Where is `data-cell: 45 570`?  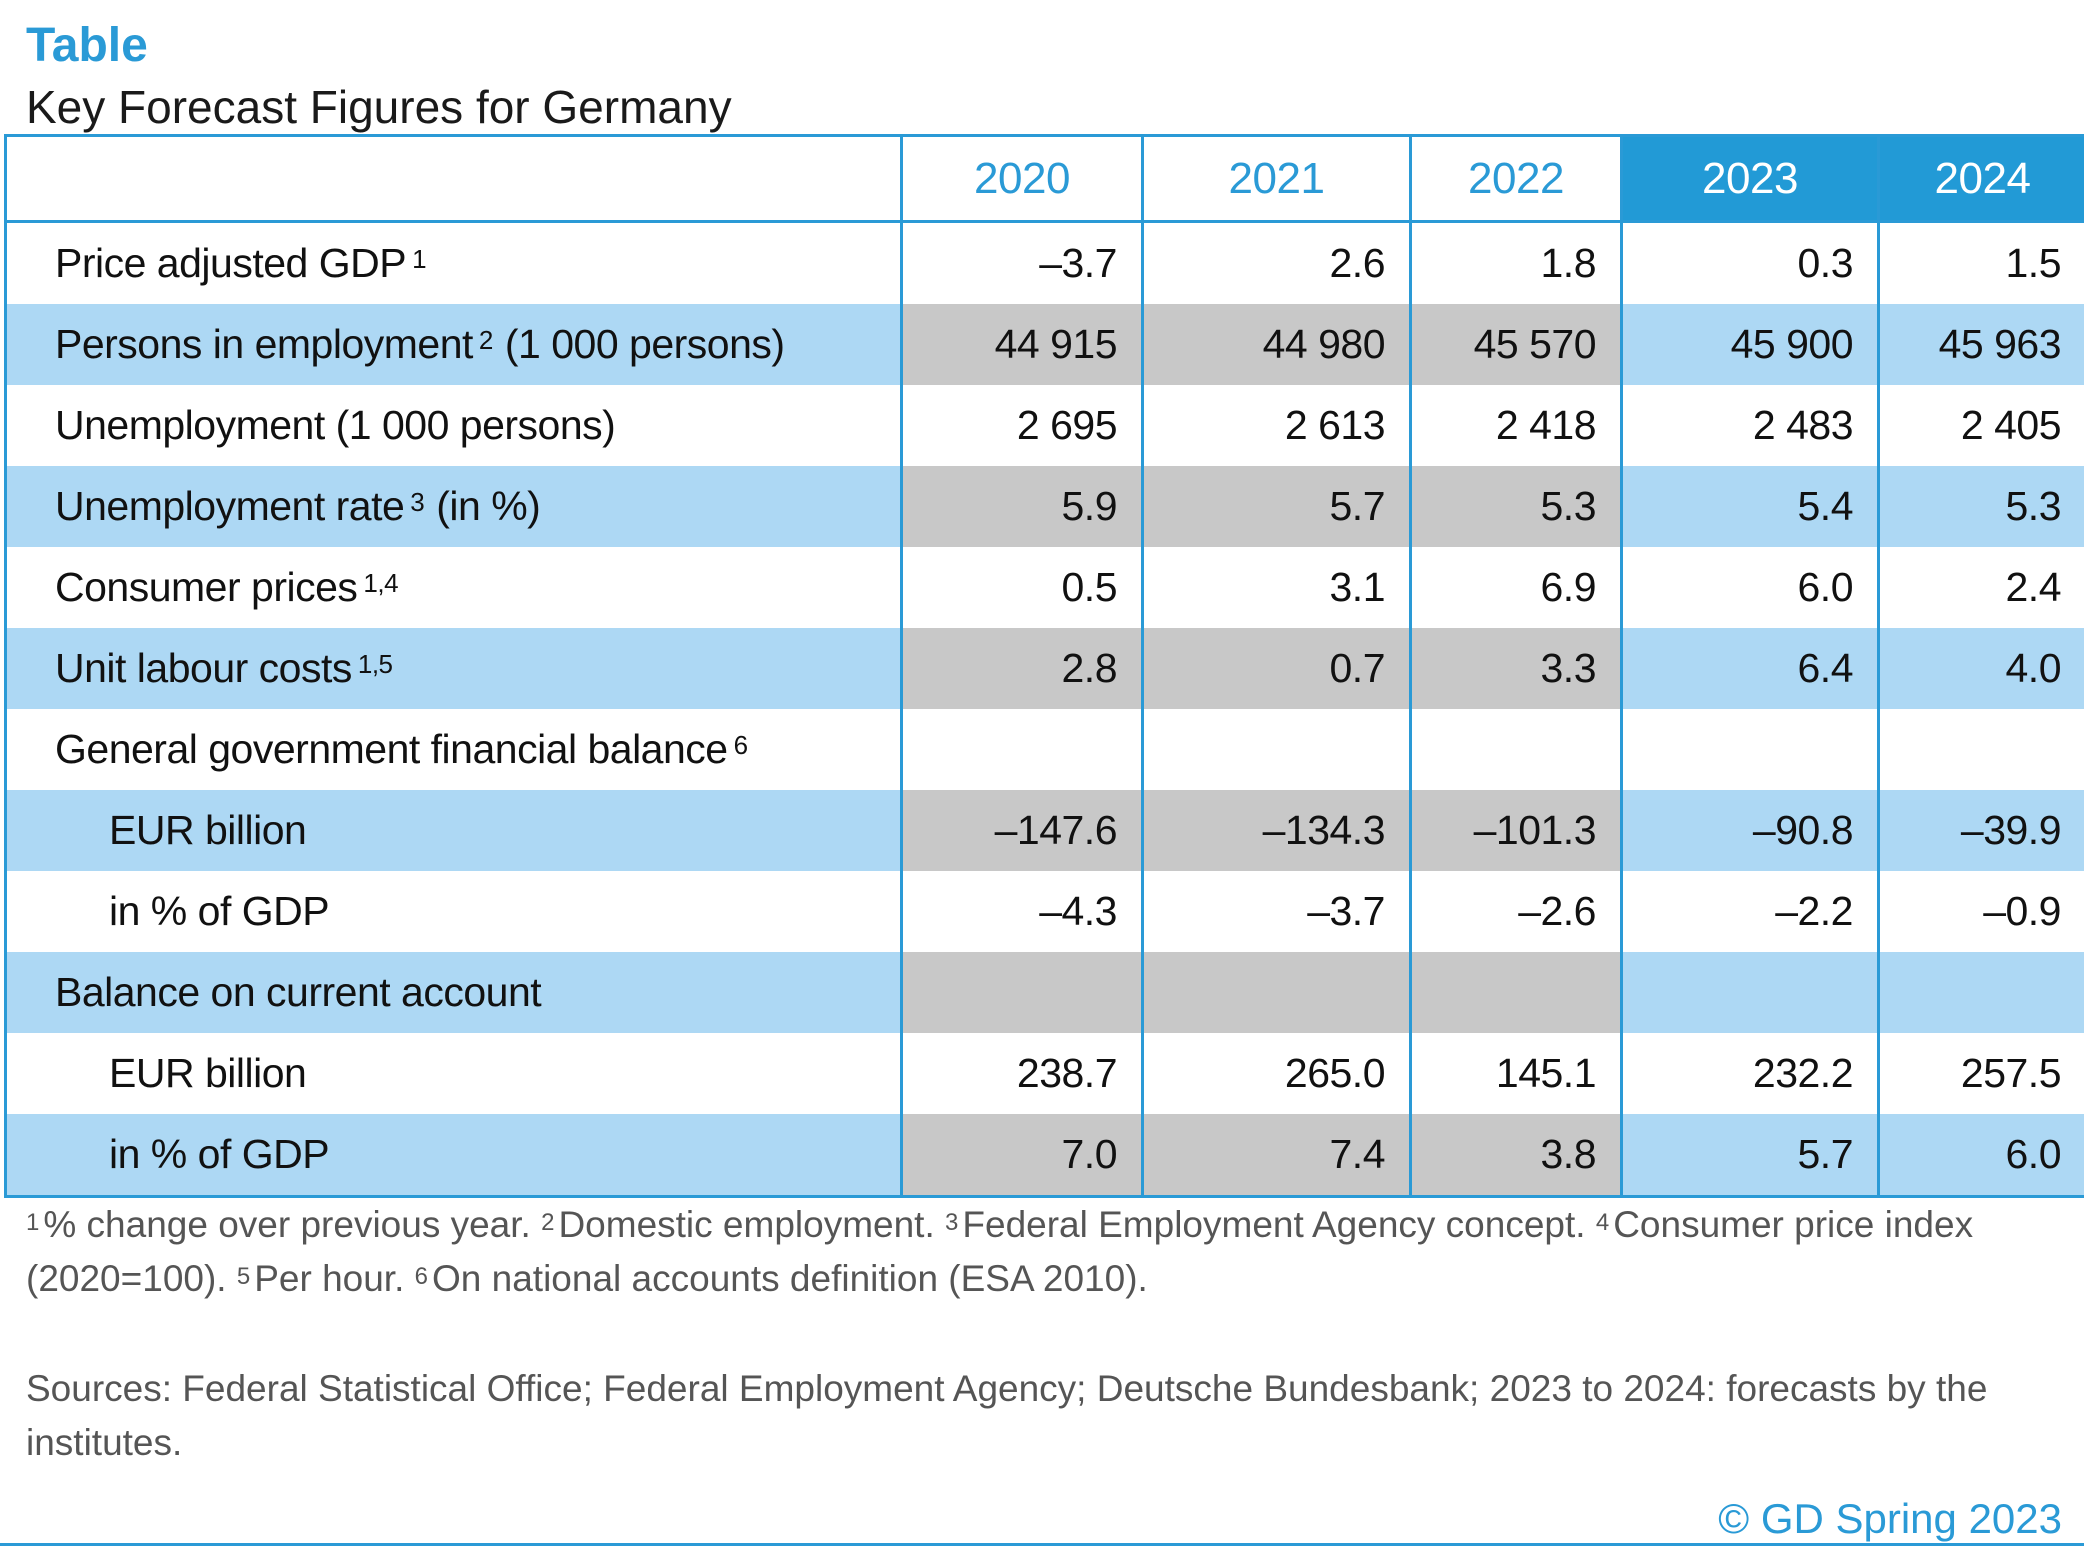
data-cell: 45 570 is located at coordinates (1514, 344).